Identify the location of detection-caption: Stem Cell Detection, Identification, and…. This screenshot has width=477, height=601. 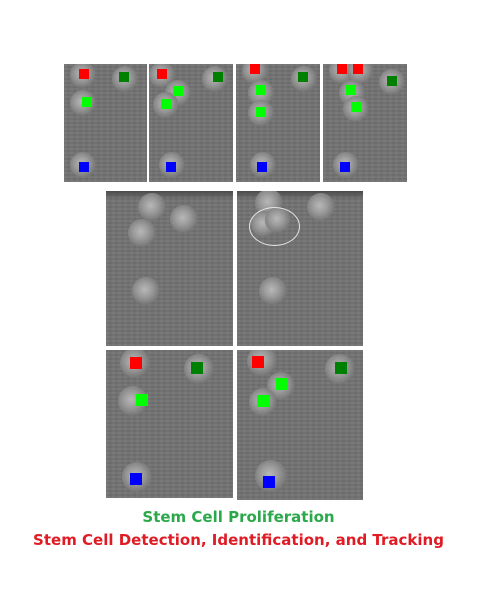
(238, 540).